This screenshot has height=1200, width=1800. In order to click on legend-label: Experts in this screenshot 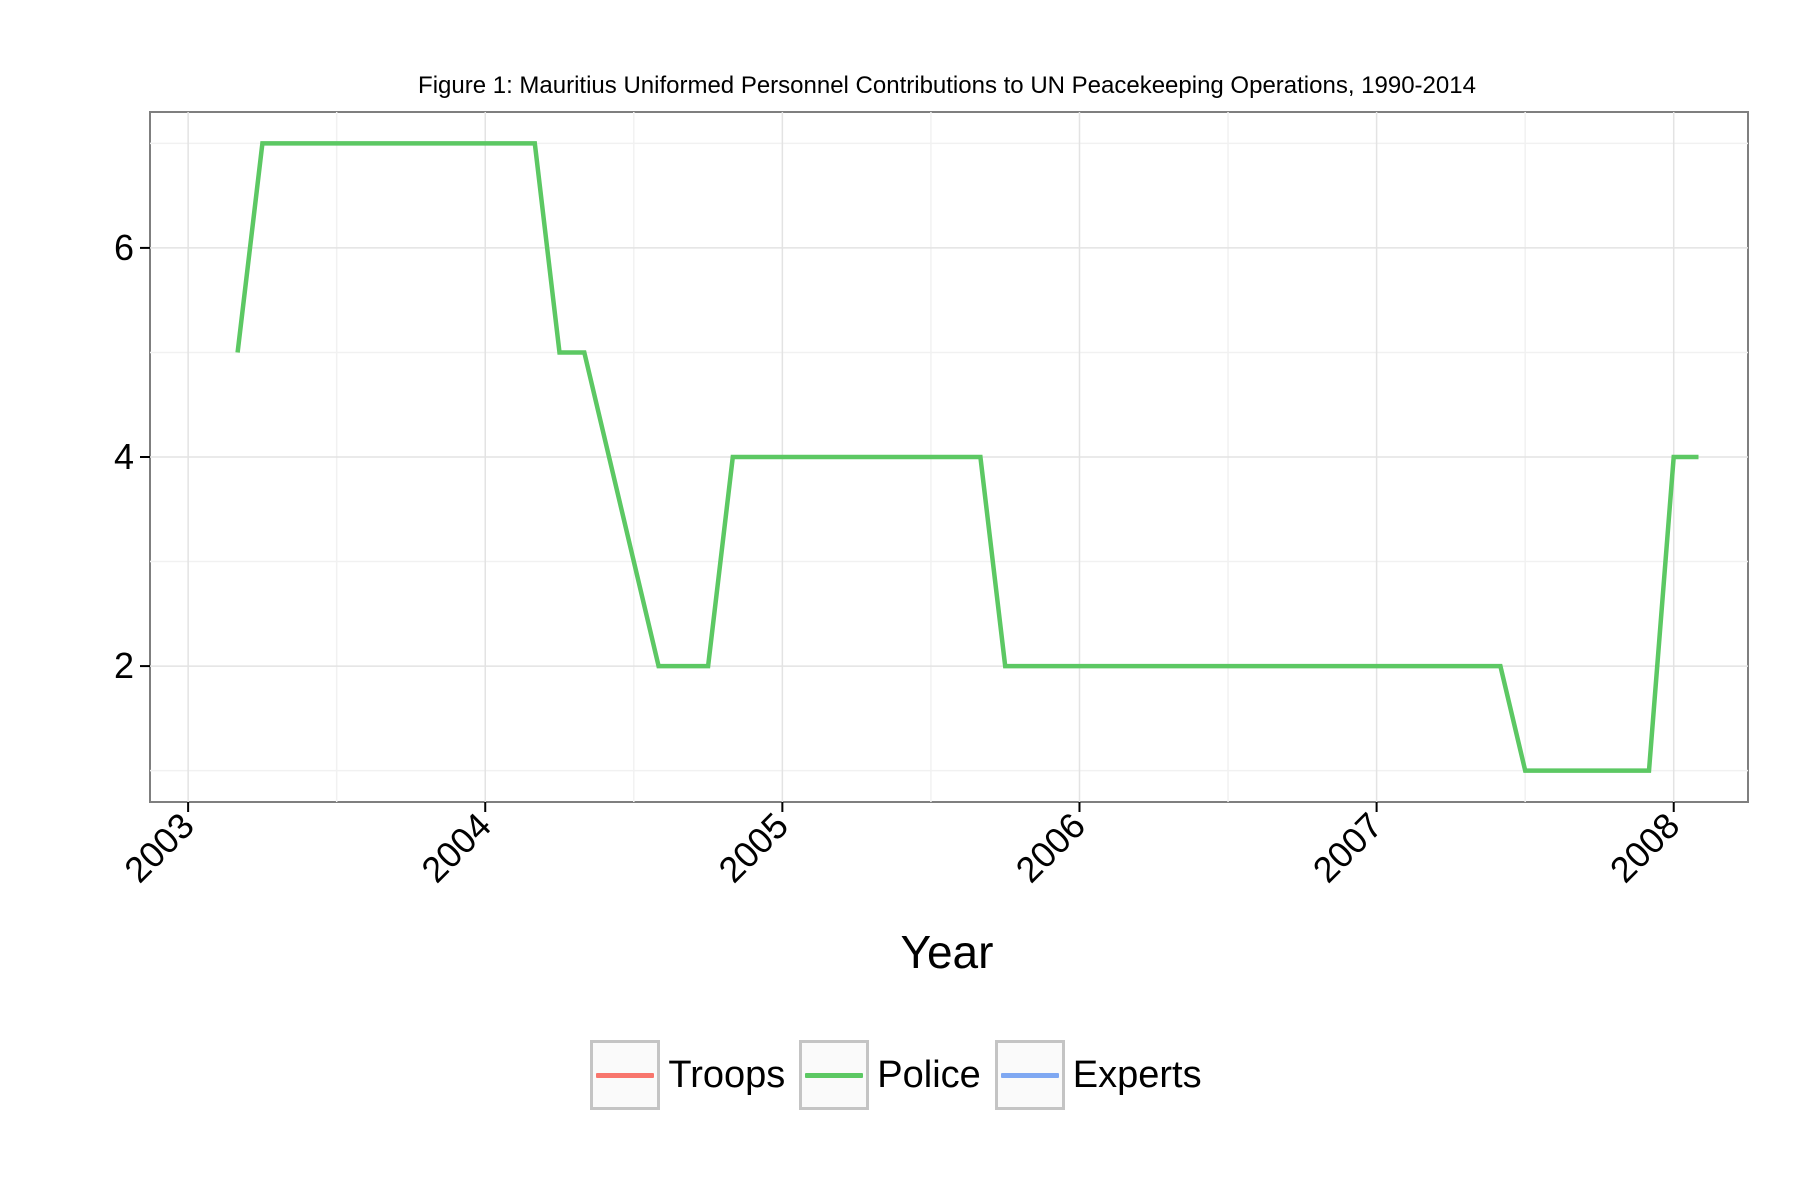, I will do `click(1137, 1075)`.